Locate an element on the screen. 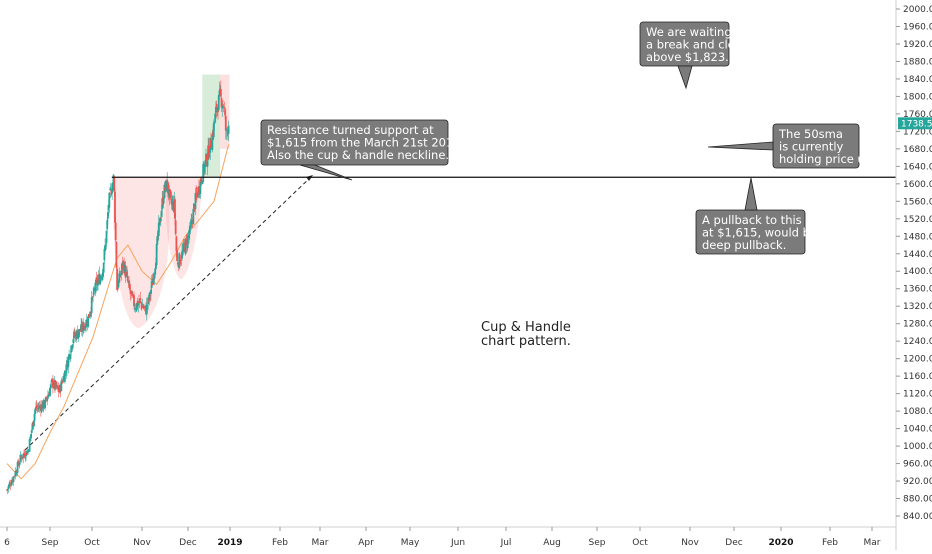  y-tick-label: 1360.00 is located at coordinates (917, 290).